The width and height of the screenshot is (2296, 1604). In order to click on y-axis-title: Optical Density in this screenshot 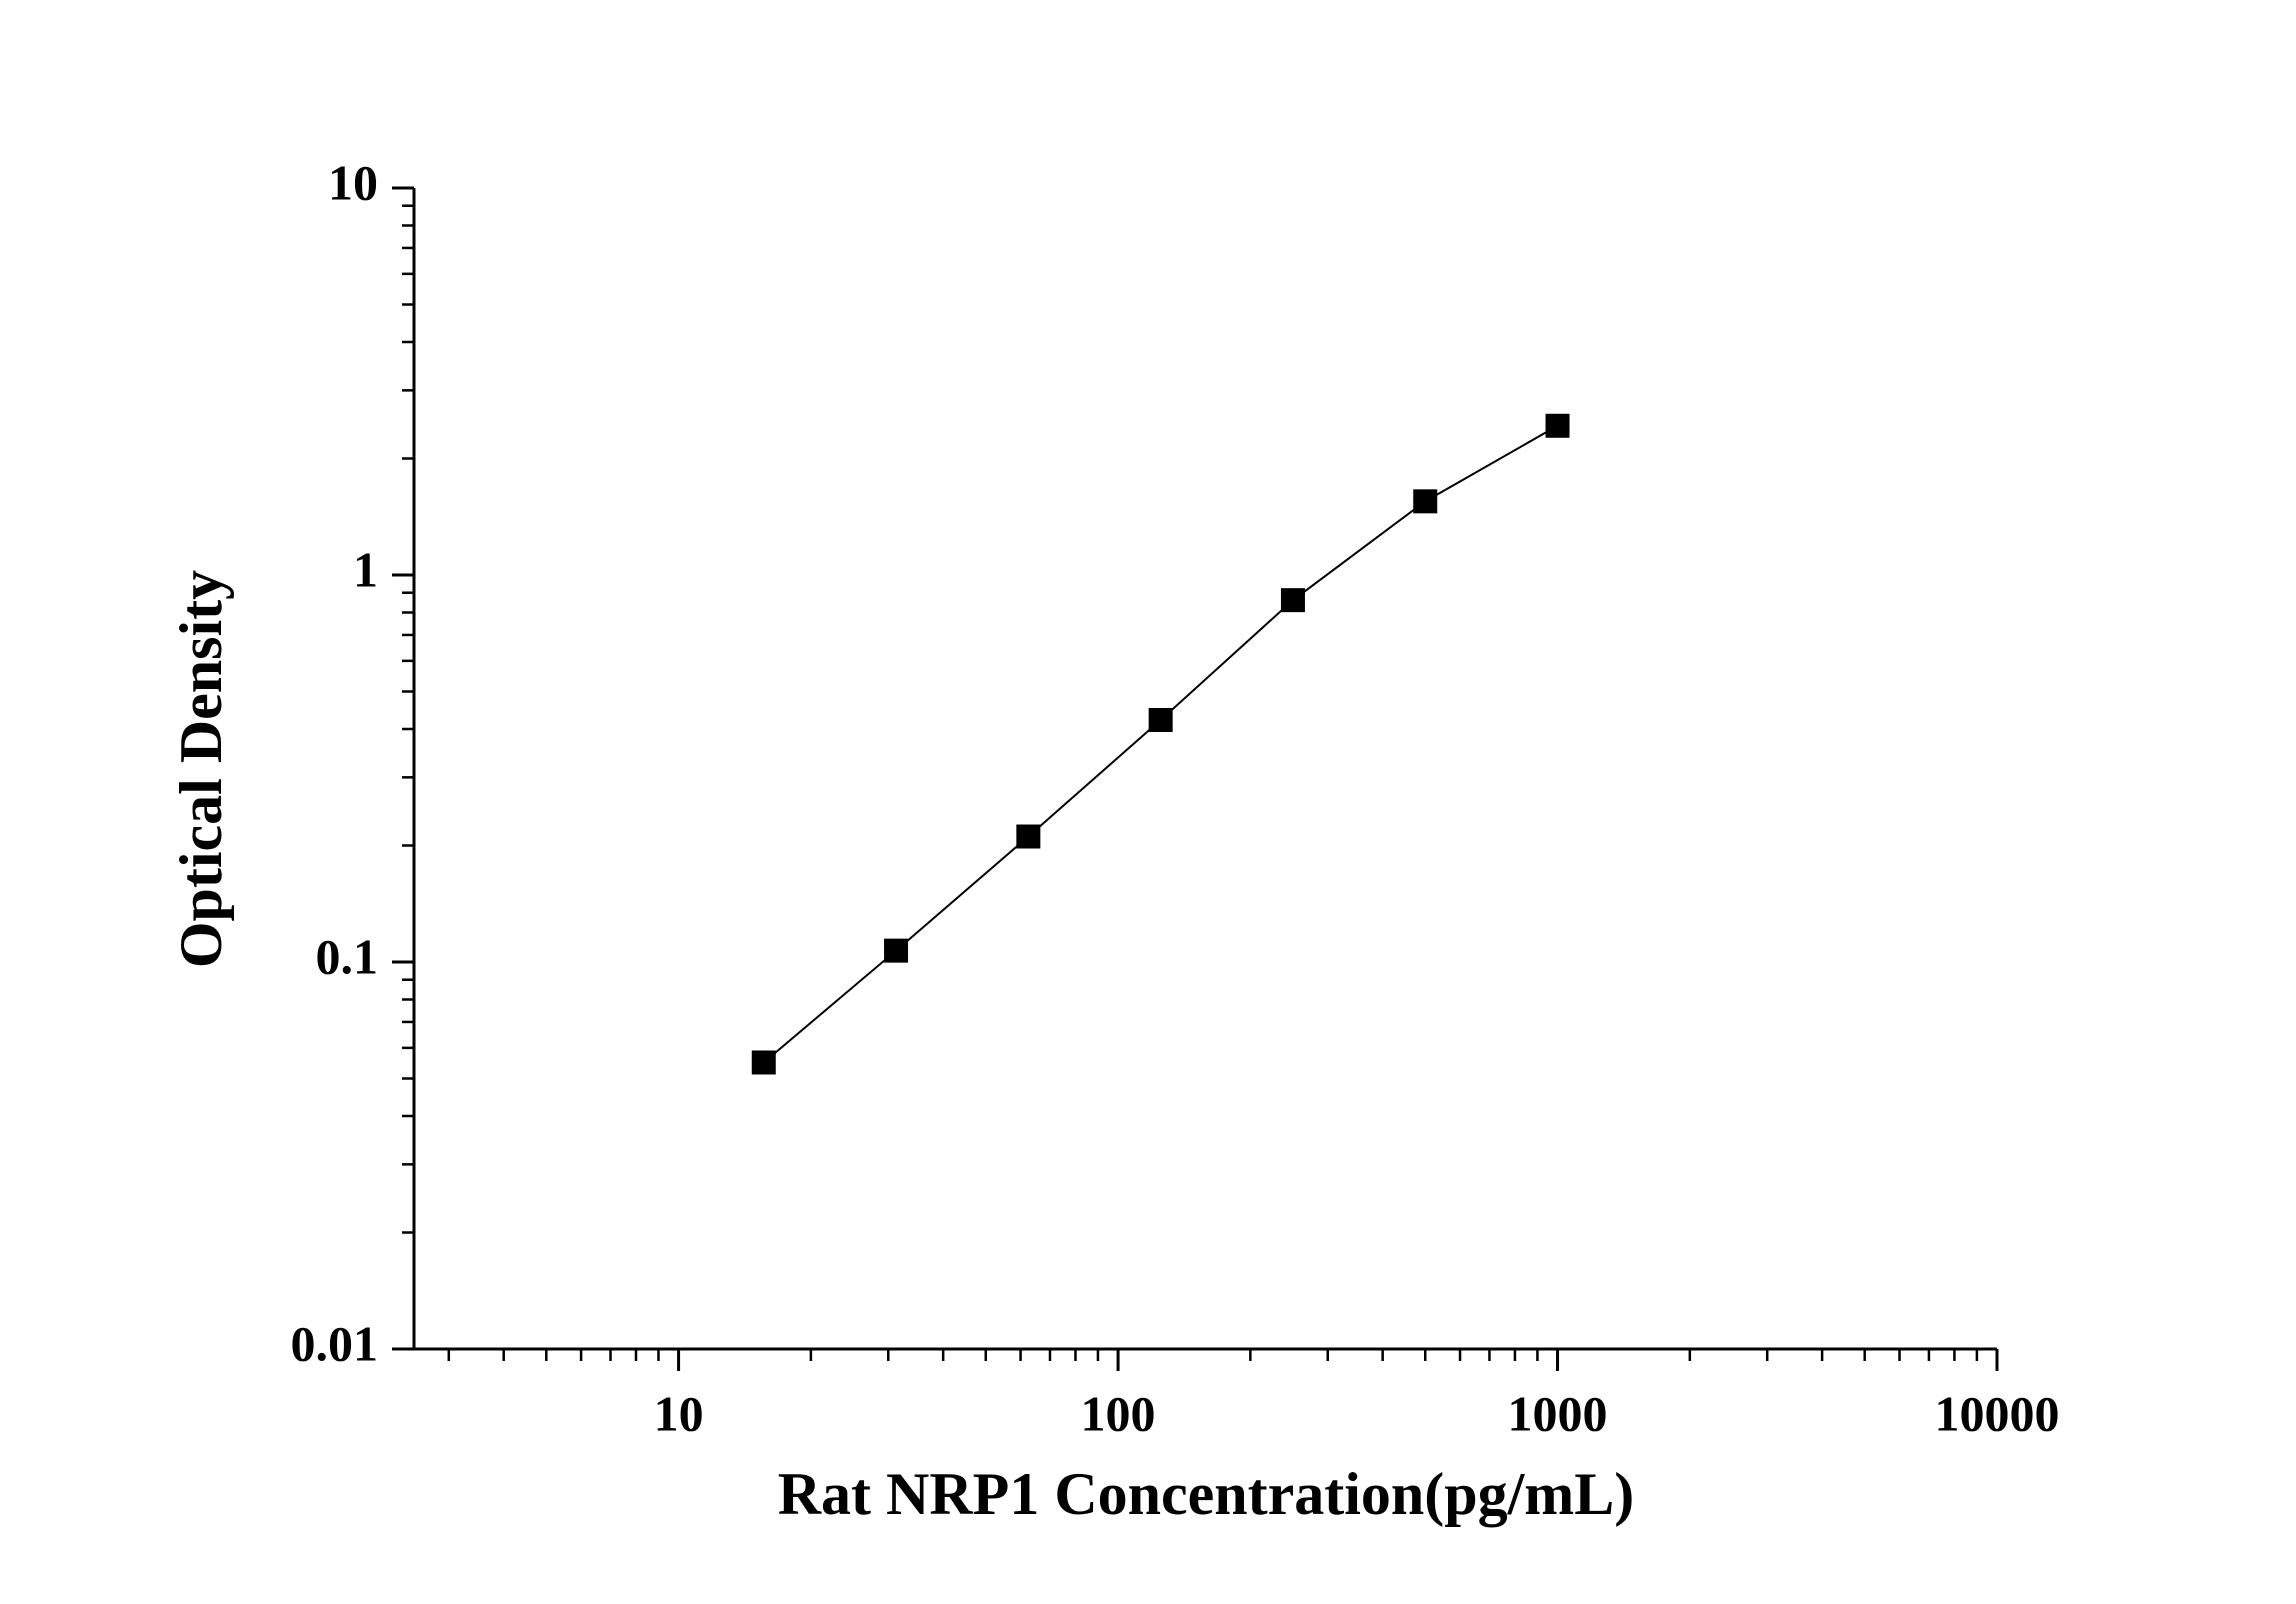, I will do `click(201, 769)`.